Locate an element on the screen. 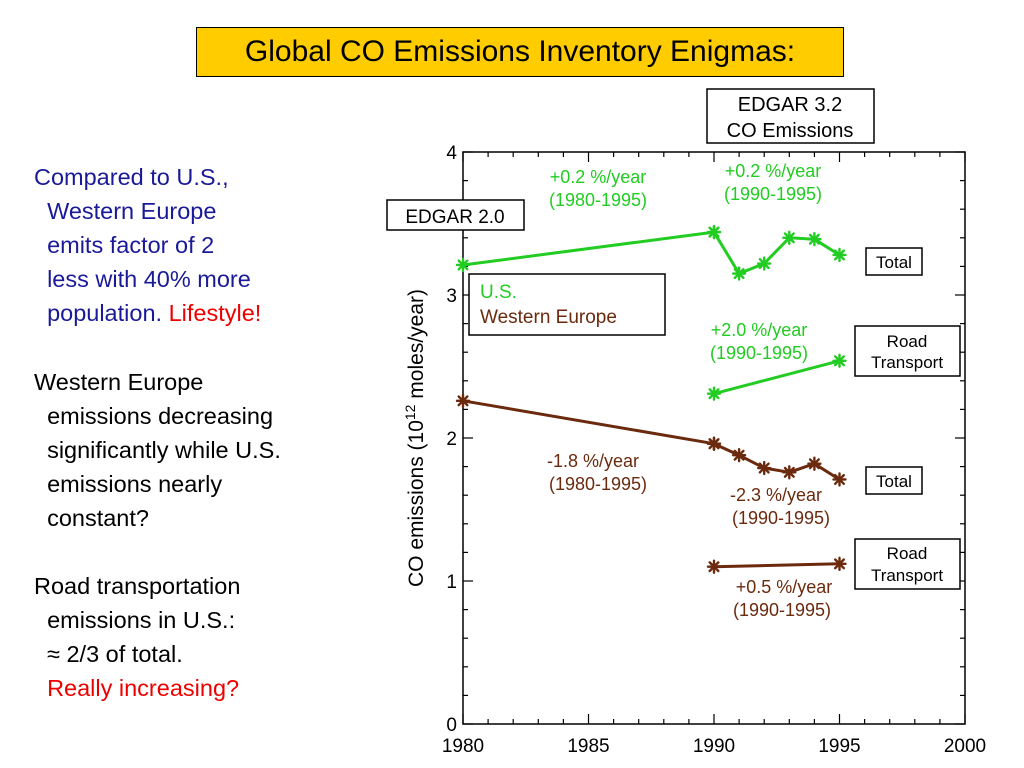 The image size is (1024, 768). x-tick-label: 1980 is located at coordinates (463, 746).